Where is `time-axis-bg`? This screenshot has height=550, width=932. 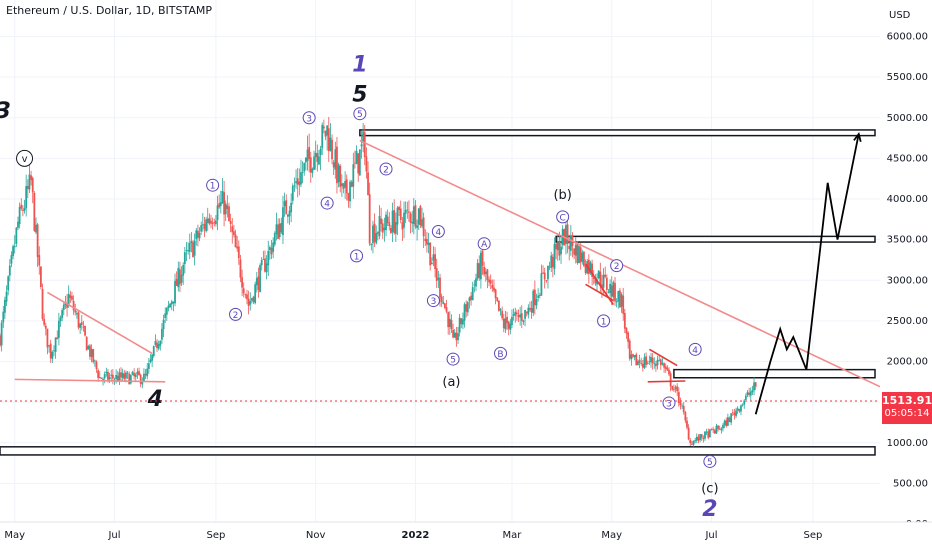 time-axis-bg is located at coordinates (466, 536).